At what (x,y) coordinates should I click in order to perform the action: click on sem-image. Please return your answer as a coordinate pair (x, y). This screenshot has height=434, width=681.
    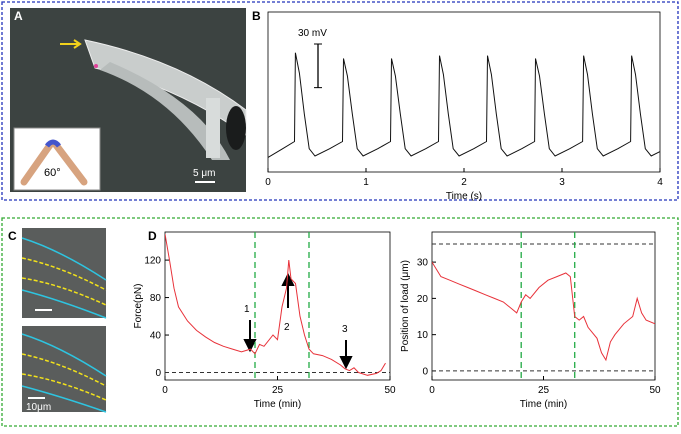
    Looking at the image, I should click on (128, 100).